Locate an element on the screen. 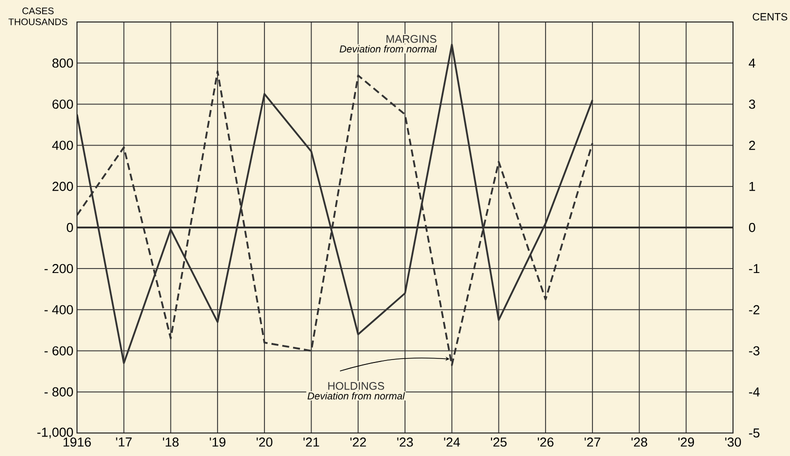 The width and height of the screenshot is (790, 456). y-tick-label: -1,000 is located at coordinates (55, 433).